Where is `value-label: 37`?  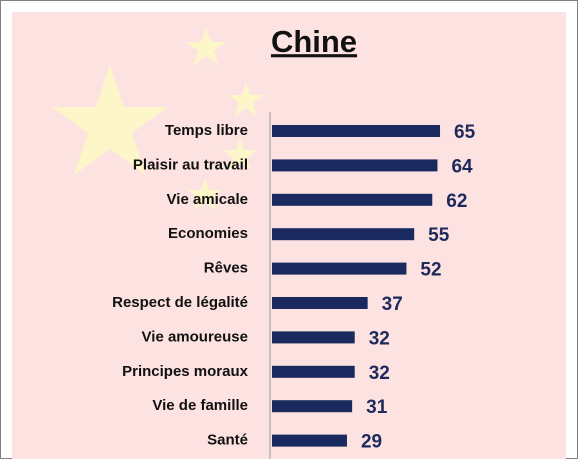
value-label: 37 is located at coordinates (392, 304).